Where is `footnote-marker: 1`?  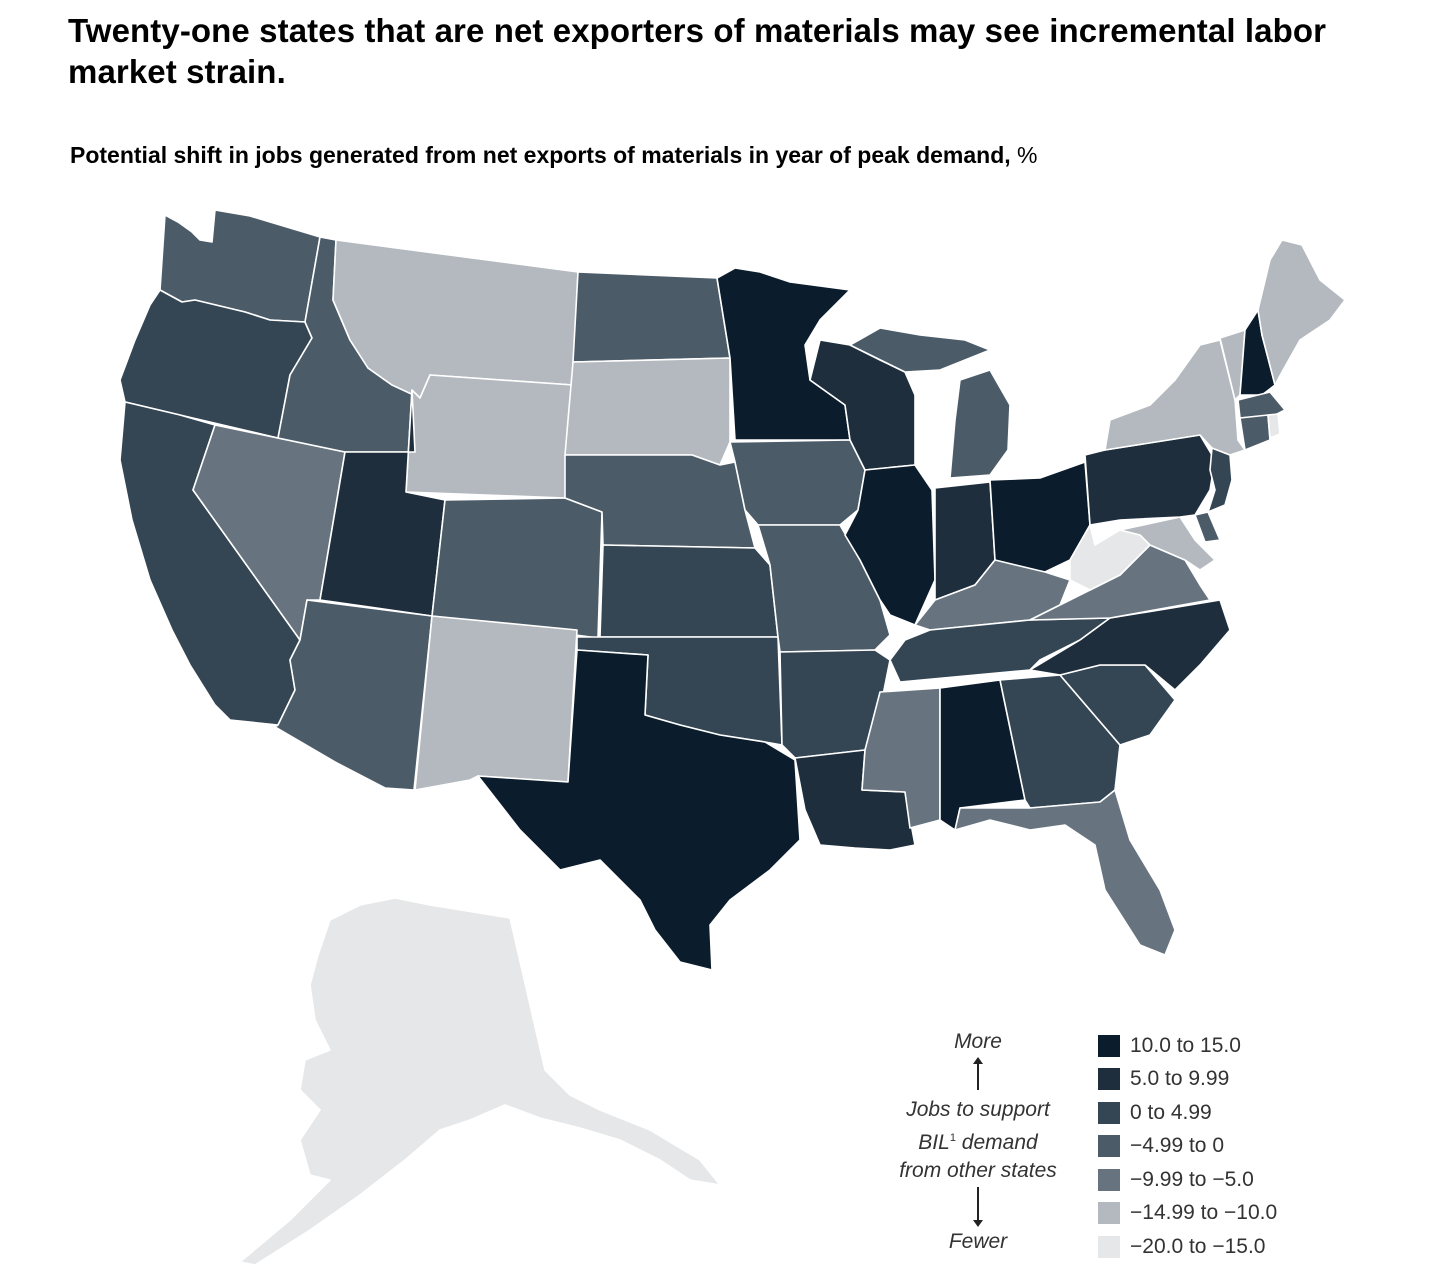
footnote-marker: 1 is located at coordinates (952, 1138).